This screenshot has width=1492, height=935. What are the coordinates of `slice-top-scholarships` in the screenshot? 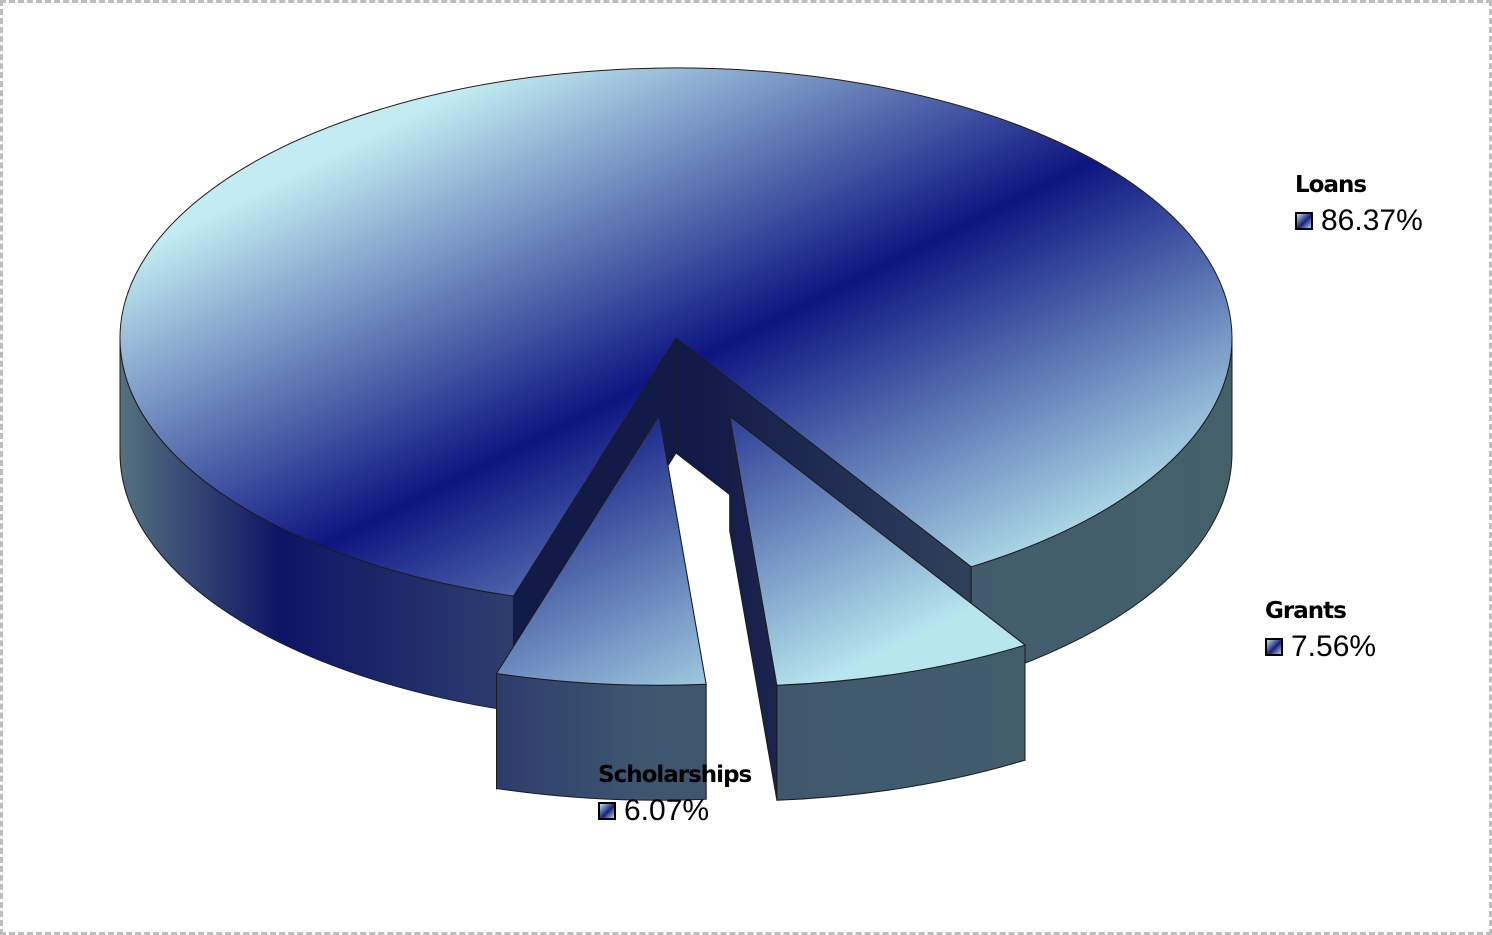 It's located at (601, 549).